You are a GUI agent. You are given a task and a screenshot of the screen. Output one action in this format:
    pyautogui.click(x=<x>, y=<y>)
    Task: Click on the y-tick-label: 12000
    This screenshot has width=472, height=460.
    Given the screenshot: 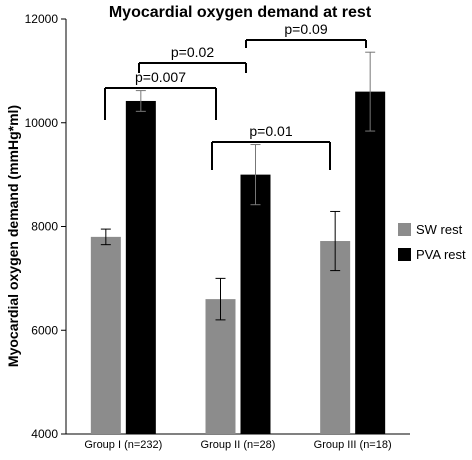 What is the action you would take?
    pyautogui.click(x=42, y=19)
    